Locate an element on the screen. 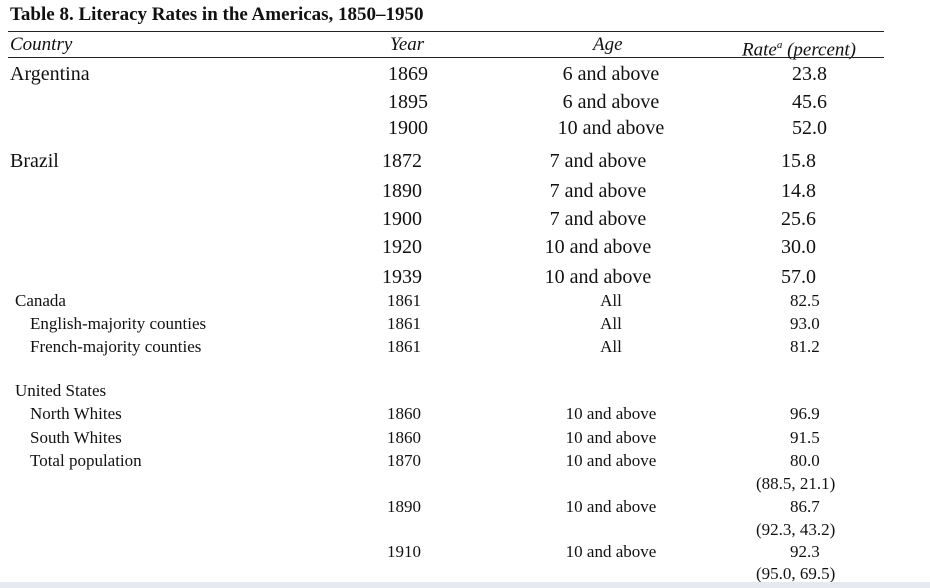 The image size is (930, 588). rate-cell: 93.0 is located at coordinates (805, 323).